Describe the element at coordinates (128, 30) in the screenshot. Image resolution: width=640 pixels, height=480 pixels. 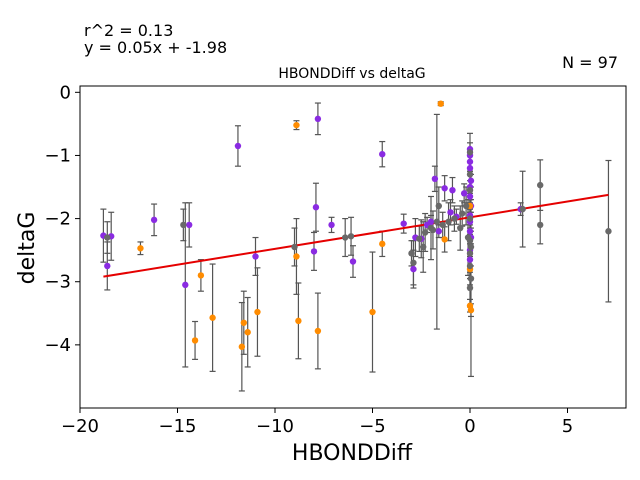
I see `r-squared-annotation: r^2 = 0.13` at that location.